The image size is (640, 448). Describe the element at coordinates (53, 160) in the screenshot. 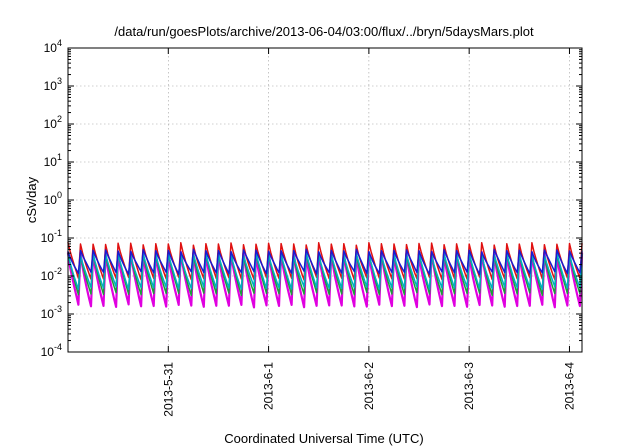

I see `y-tick-label: 10¹` at that location.